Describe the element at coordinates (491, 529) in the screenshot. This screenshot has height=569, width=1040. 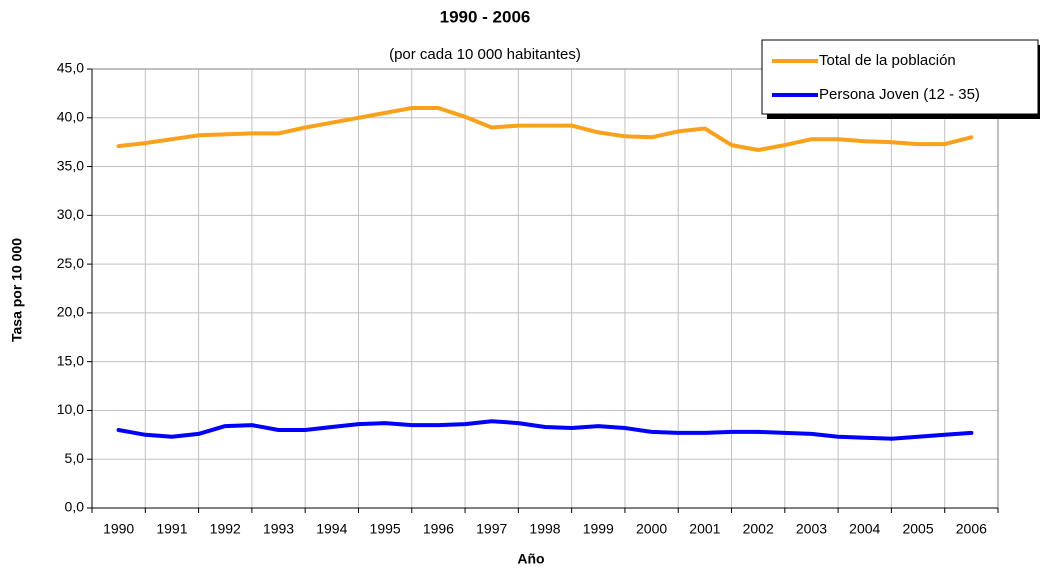
I see `x-tick-label: 1997` at that location.